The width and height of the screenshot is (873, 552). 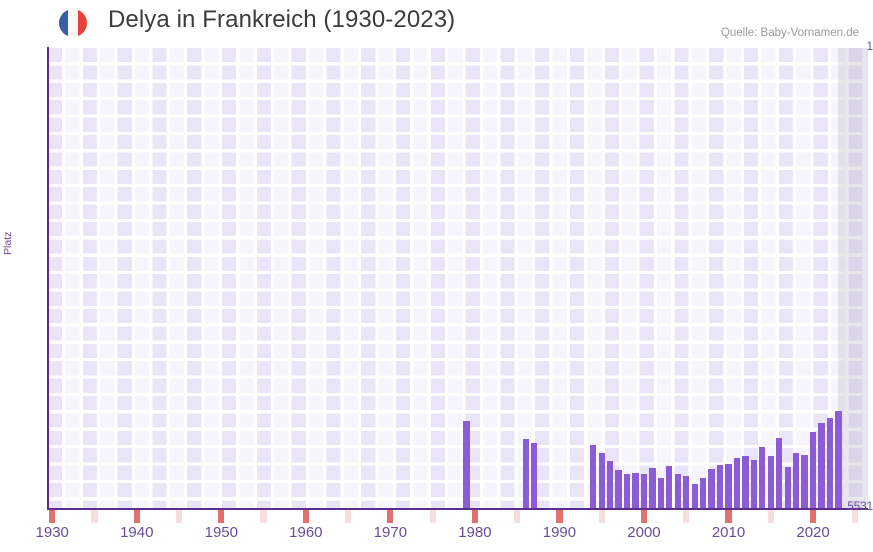 What do you see at coordinates (8, 243) in the screenshot?
I see `y-axis-title: Platz` at bounding box center [8, 243].